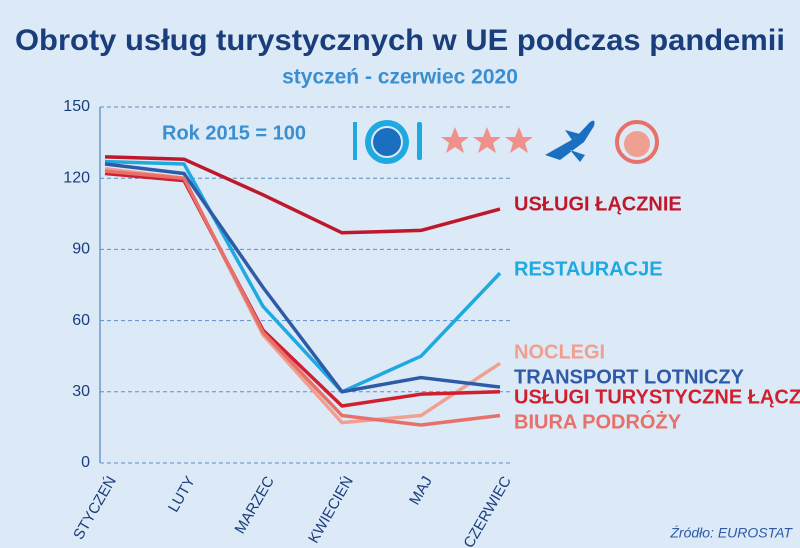  I want to click on series-label: NOCLEGI, so click(559, 352).